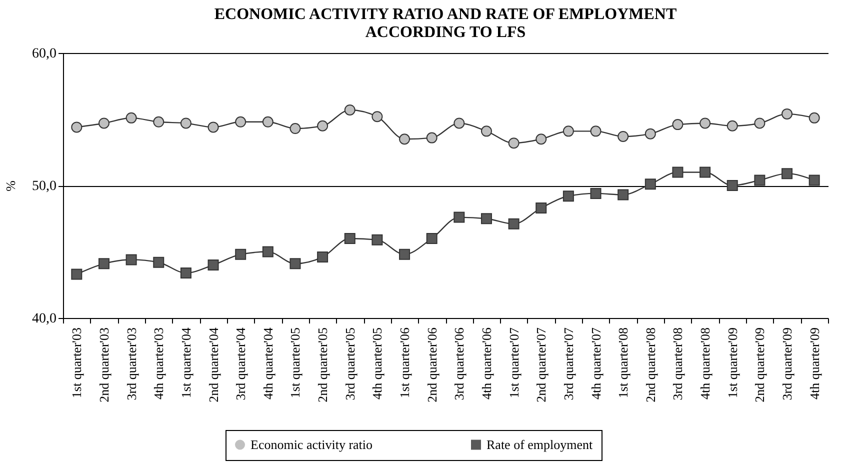  Describe the element at coordinates (322, 365) in the screenshot. I see `x-tick-label: 2nd quarter'05` at that location.